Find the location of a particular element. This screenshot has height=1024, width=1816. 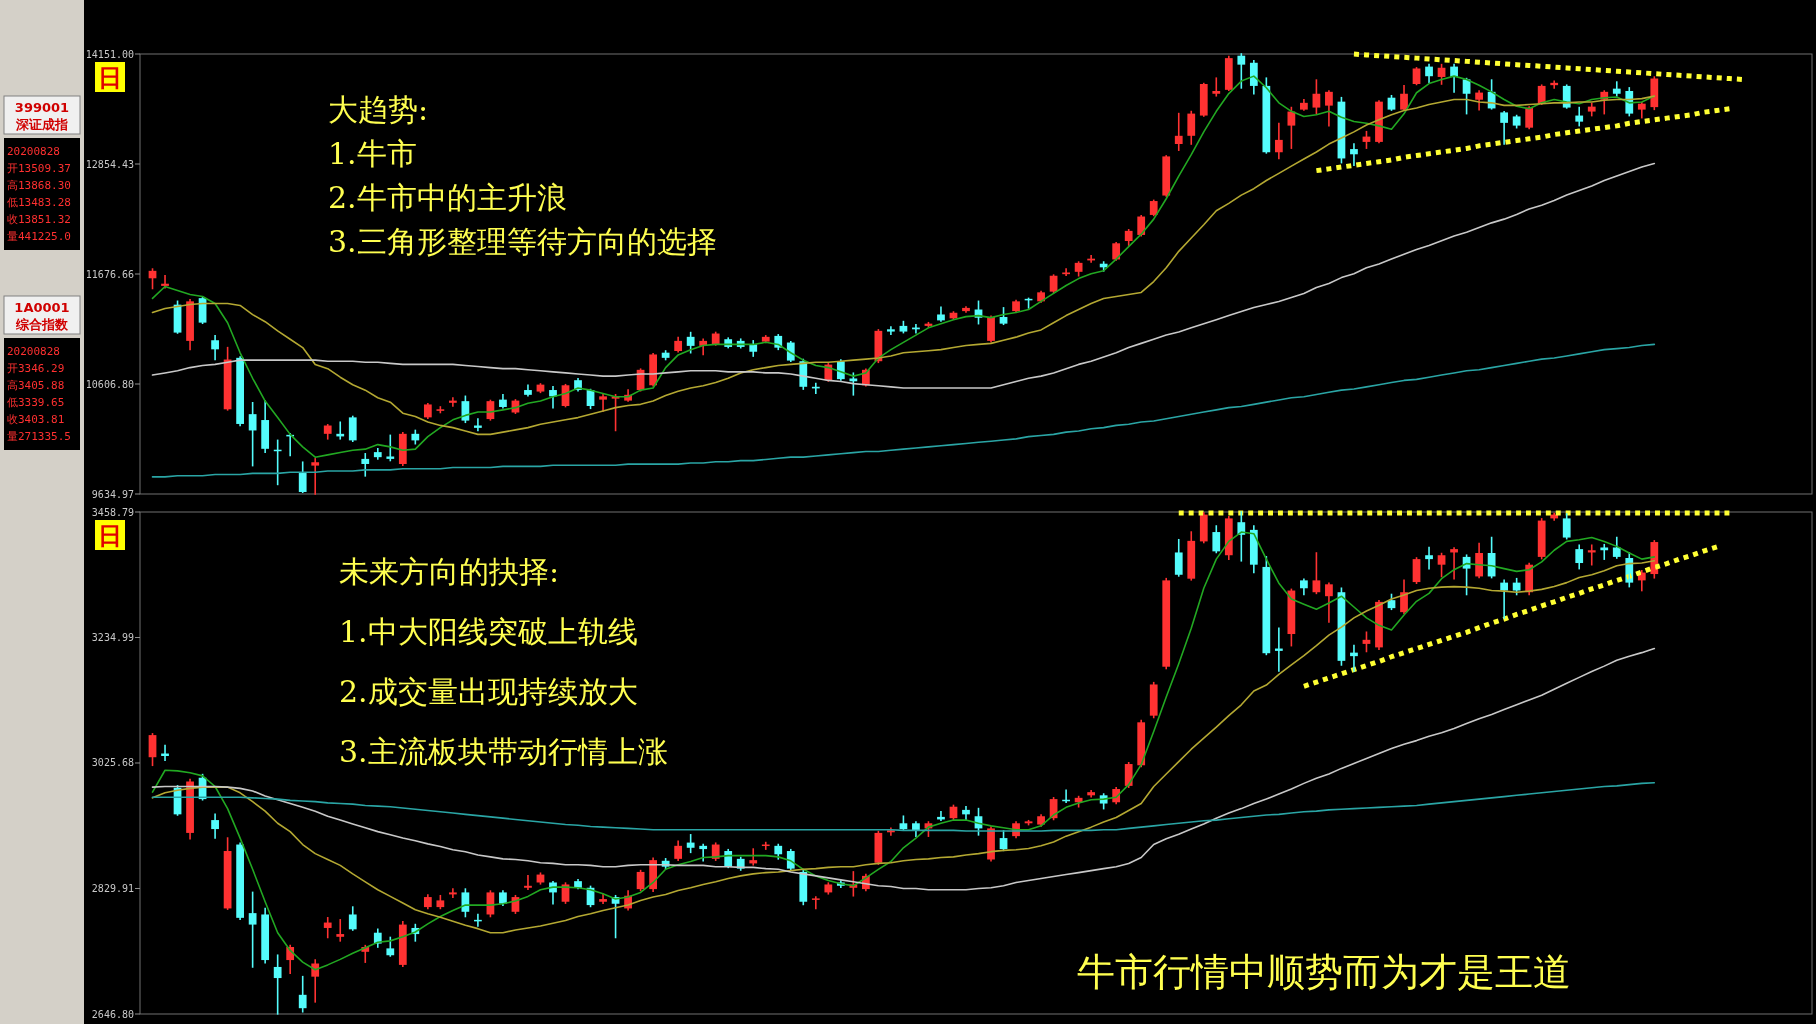

text: 量271335.5 is located at coordinates (39, 436).